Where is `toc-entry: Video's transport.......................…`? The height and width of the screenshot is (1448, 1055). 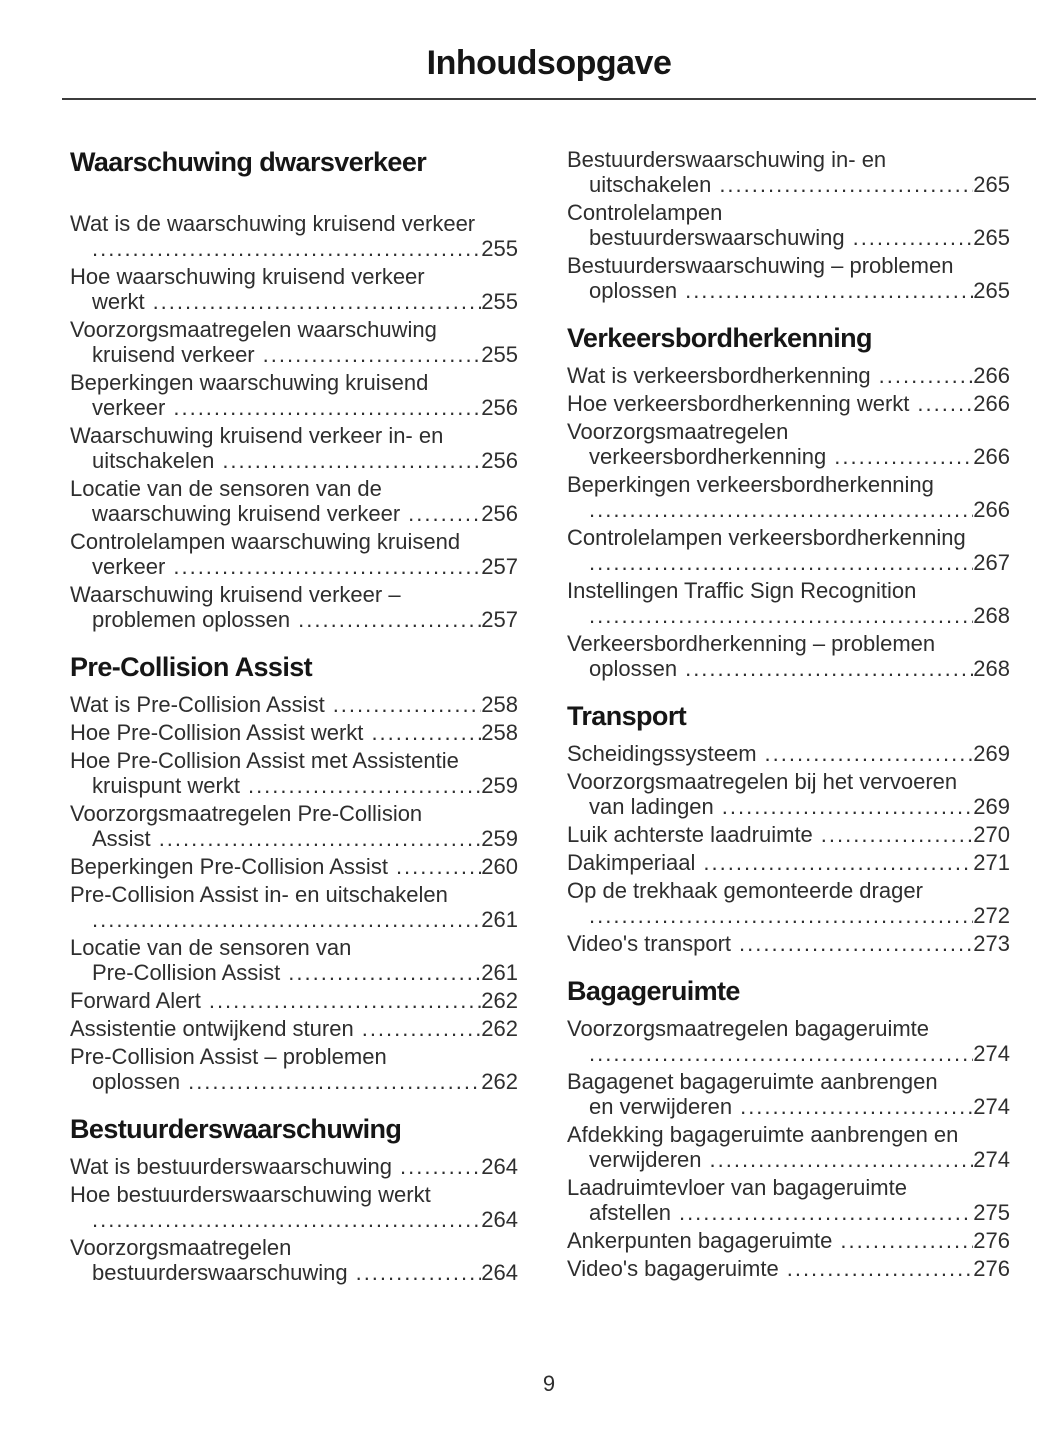
toc-entry: Video's transport.......................… is located at coordinates (788, 943).